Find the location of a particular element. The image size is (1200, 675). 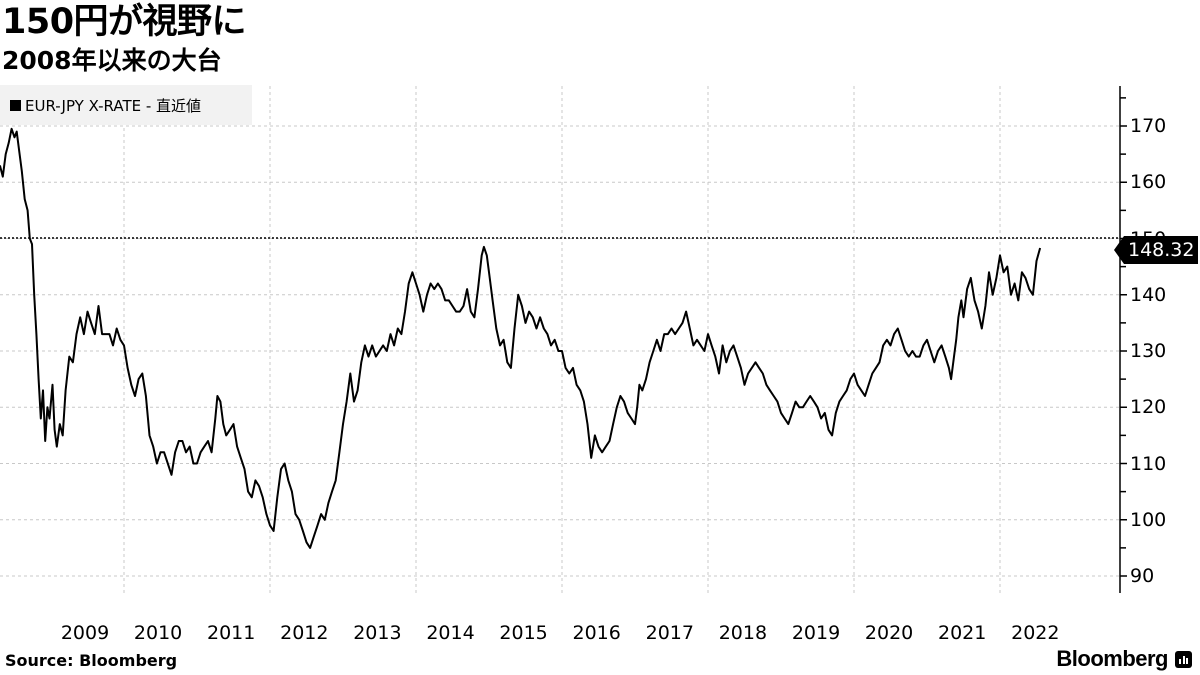

y-tick-label: 100 is located at coordinates (1148, 519).